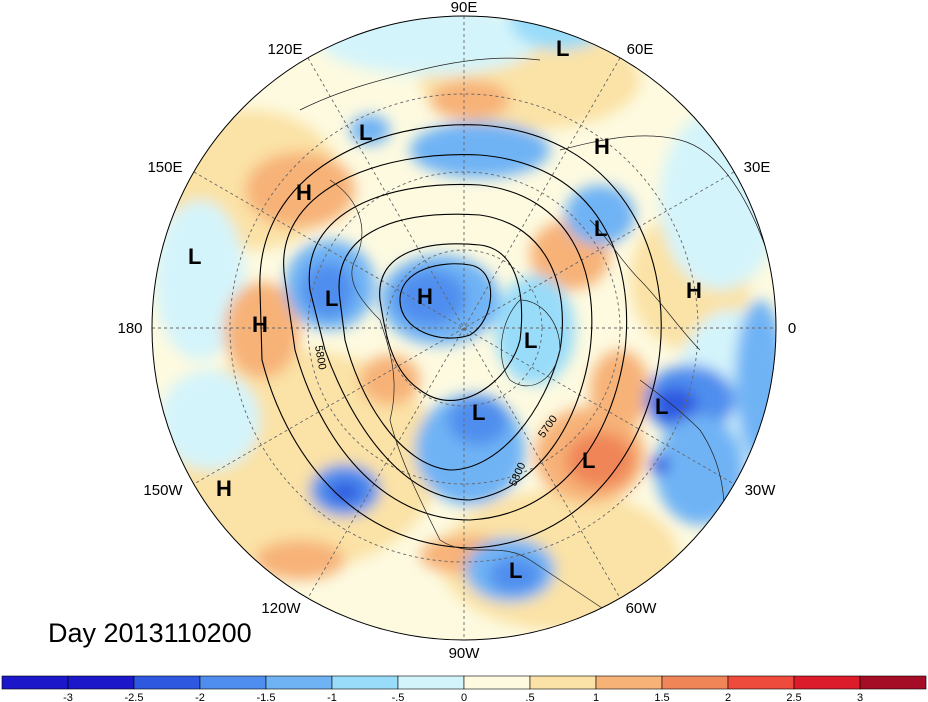 The image size is (928, 702). What do you see at coordinates (164, 167) in the screenshot?
I see `lon-label-150e: 150E` at bounding box center [164, 167].